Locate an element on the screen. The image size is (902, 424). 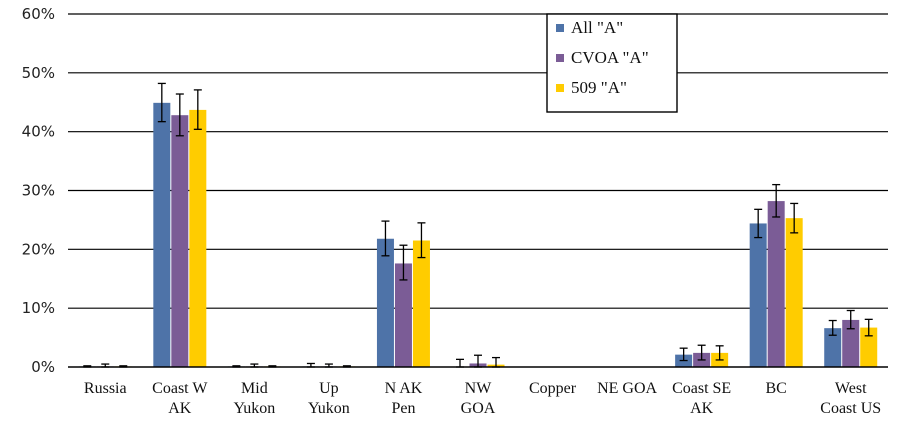
y-tick-label: 40% is located at coordinates (38, 132).